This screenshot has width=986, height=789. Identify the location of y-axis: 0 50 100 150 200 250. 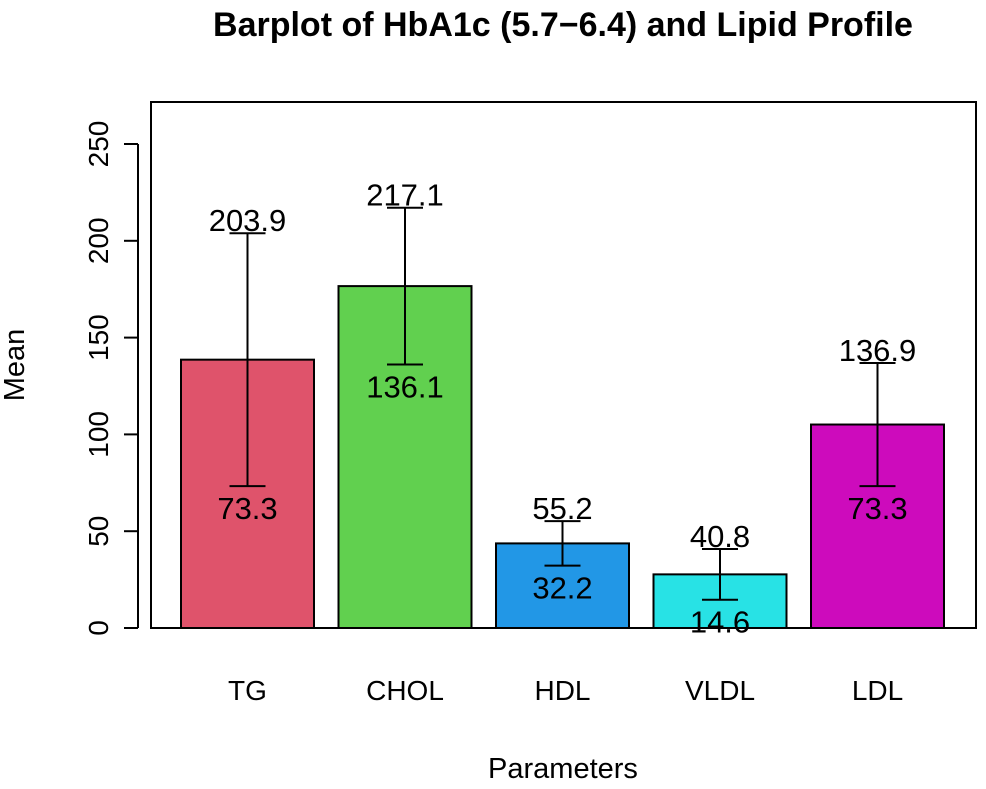
(111, 378).